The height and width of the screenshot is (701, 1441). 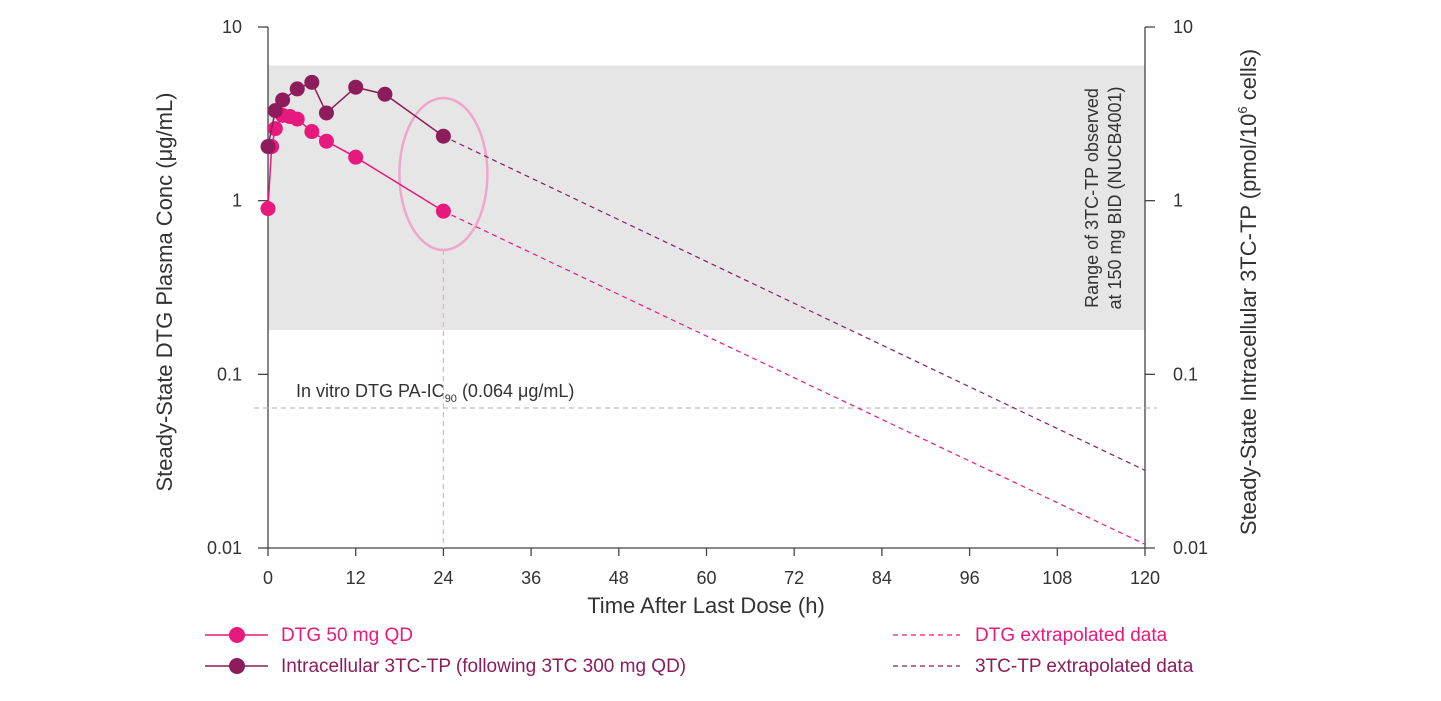 What do you see at coordinates (443, 578) in the screenshot?
I see `x-tick-label: 24` at bounding box center [443, 578].